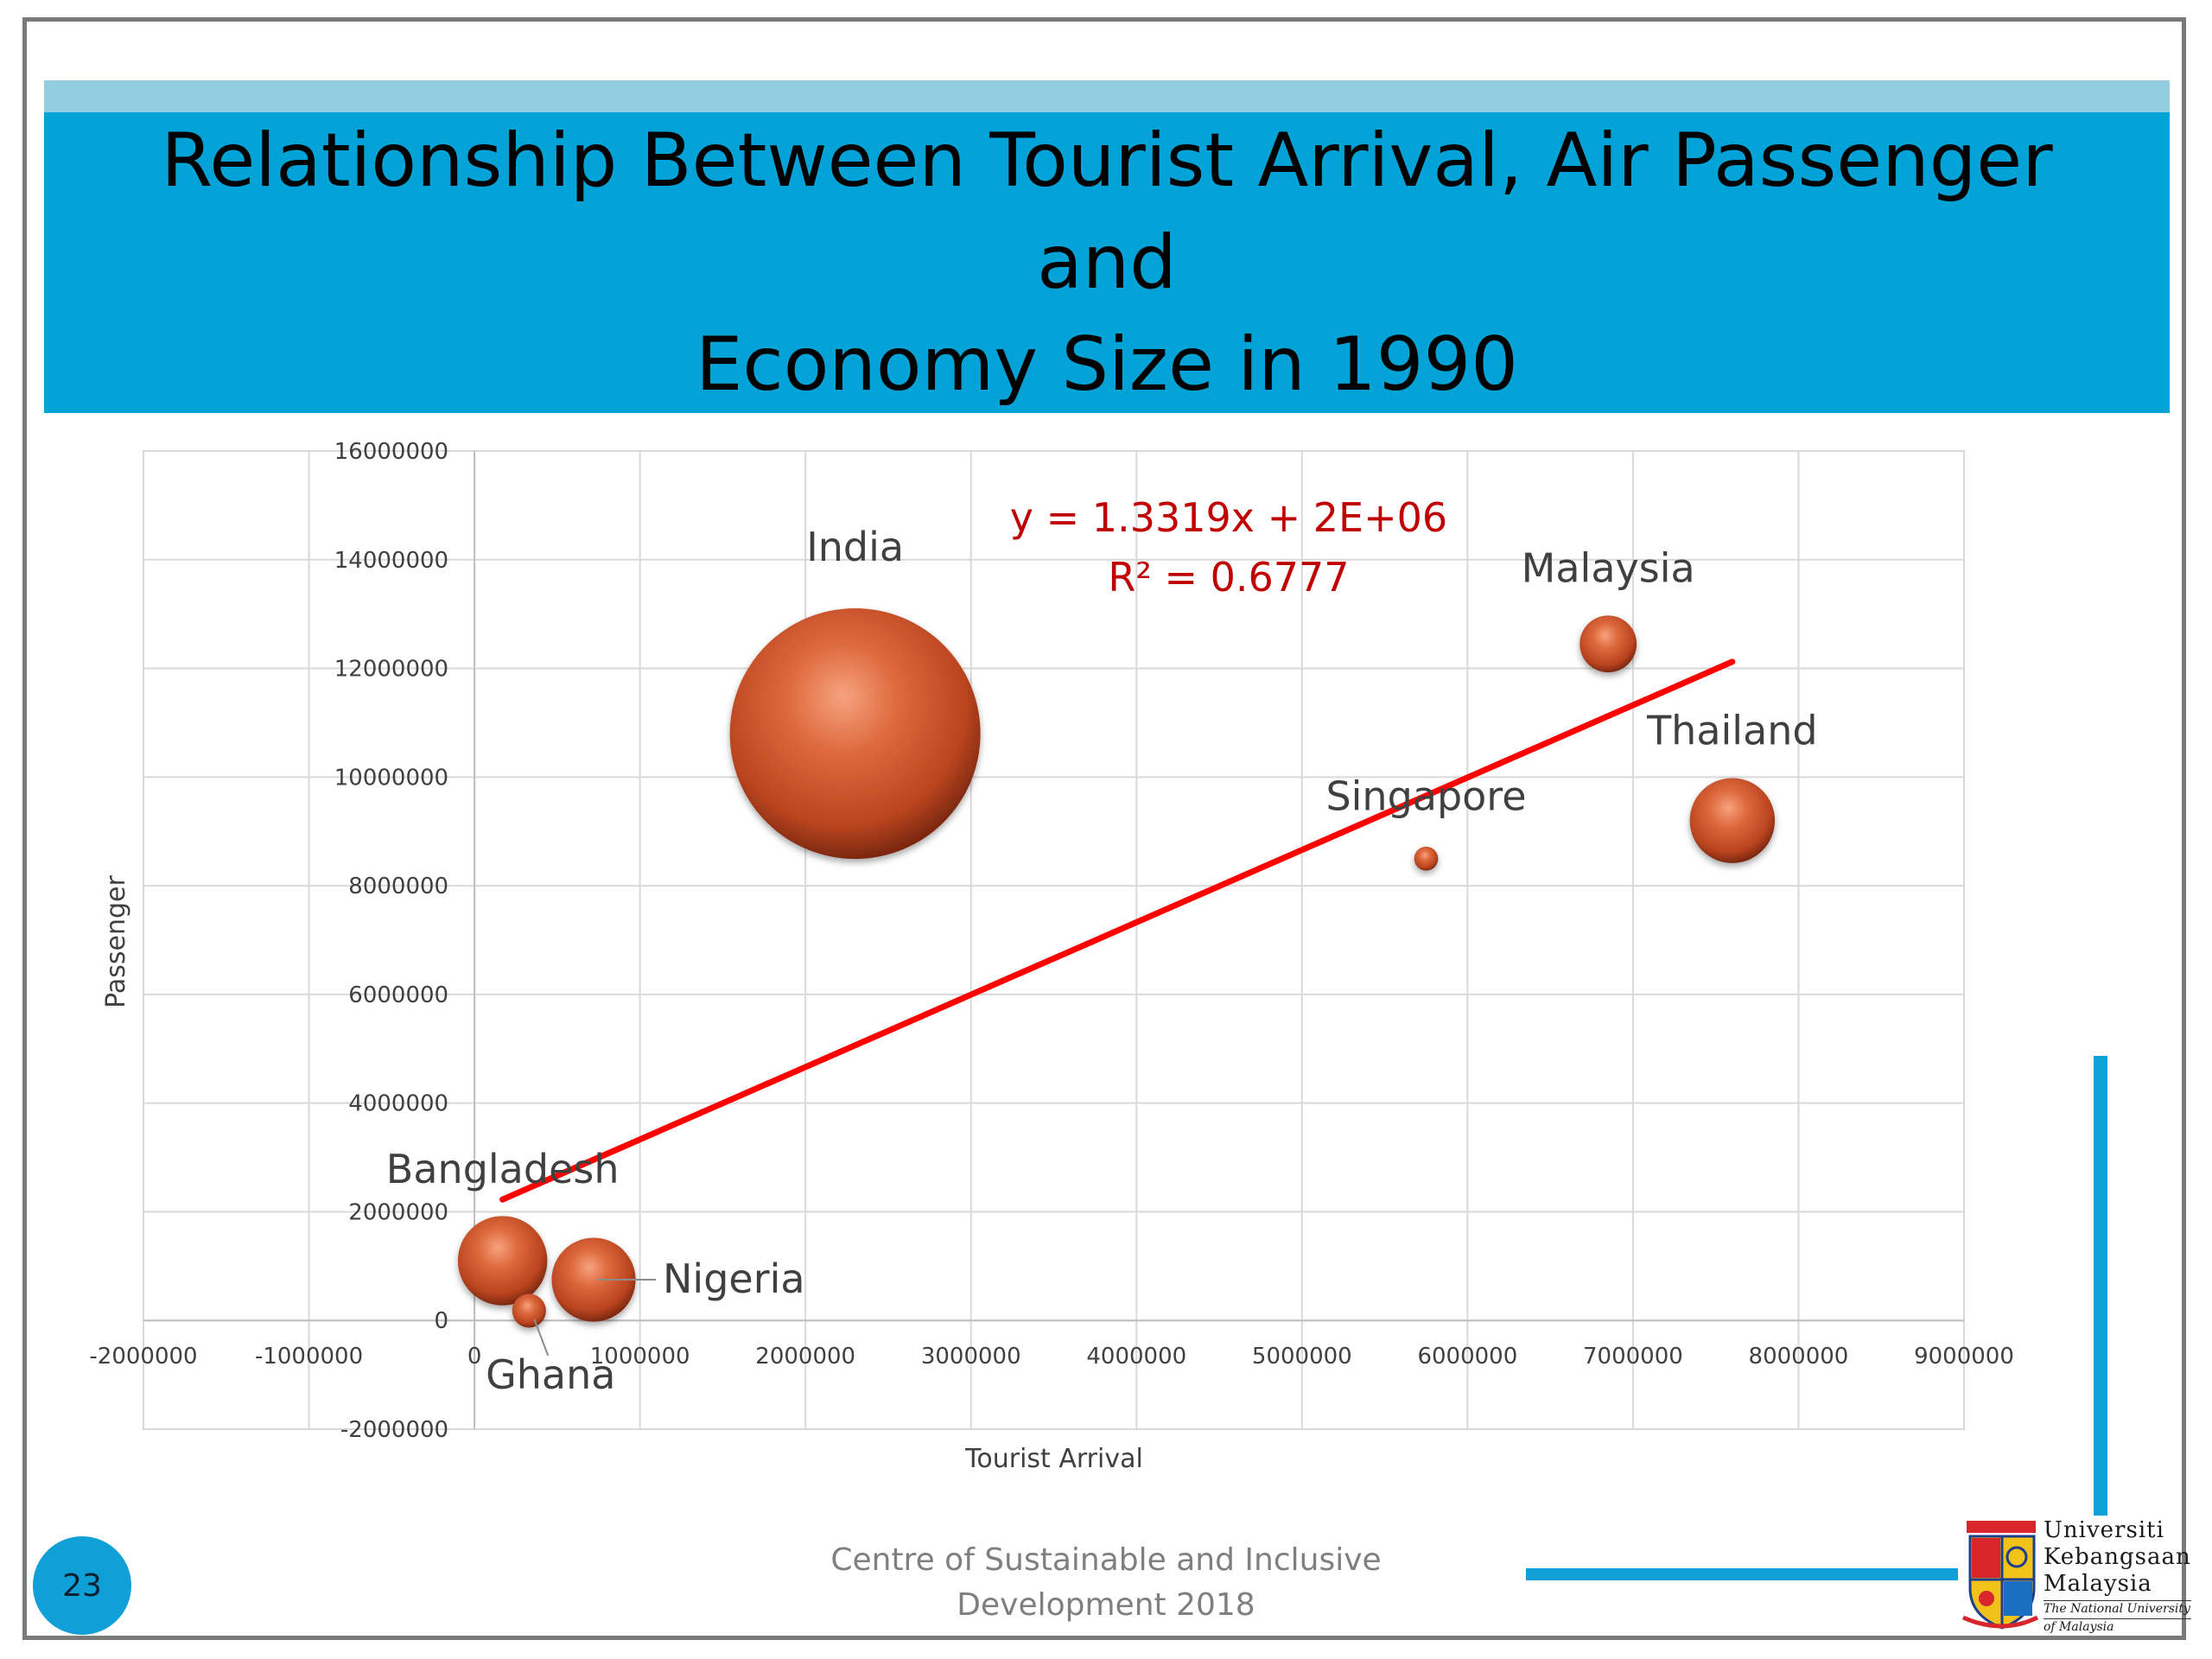 The width and height of the screenshot is (2212, 1659). Describe the element at coordinates (1799, 1357) in the screenshot. I see `x-tick-label-10: 8000000` at that location.